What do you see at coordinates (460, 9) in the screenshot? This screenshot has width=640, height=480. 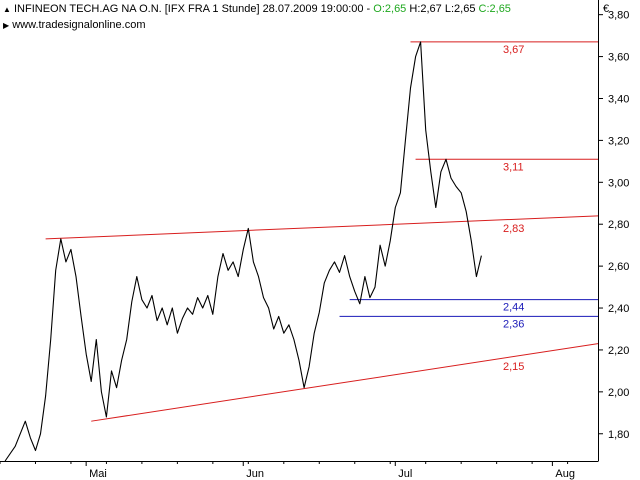 I see `low-value: L:2,65` at bounding box center [460, 9].